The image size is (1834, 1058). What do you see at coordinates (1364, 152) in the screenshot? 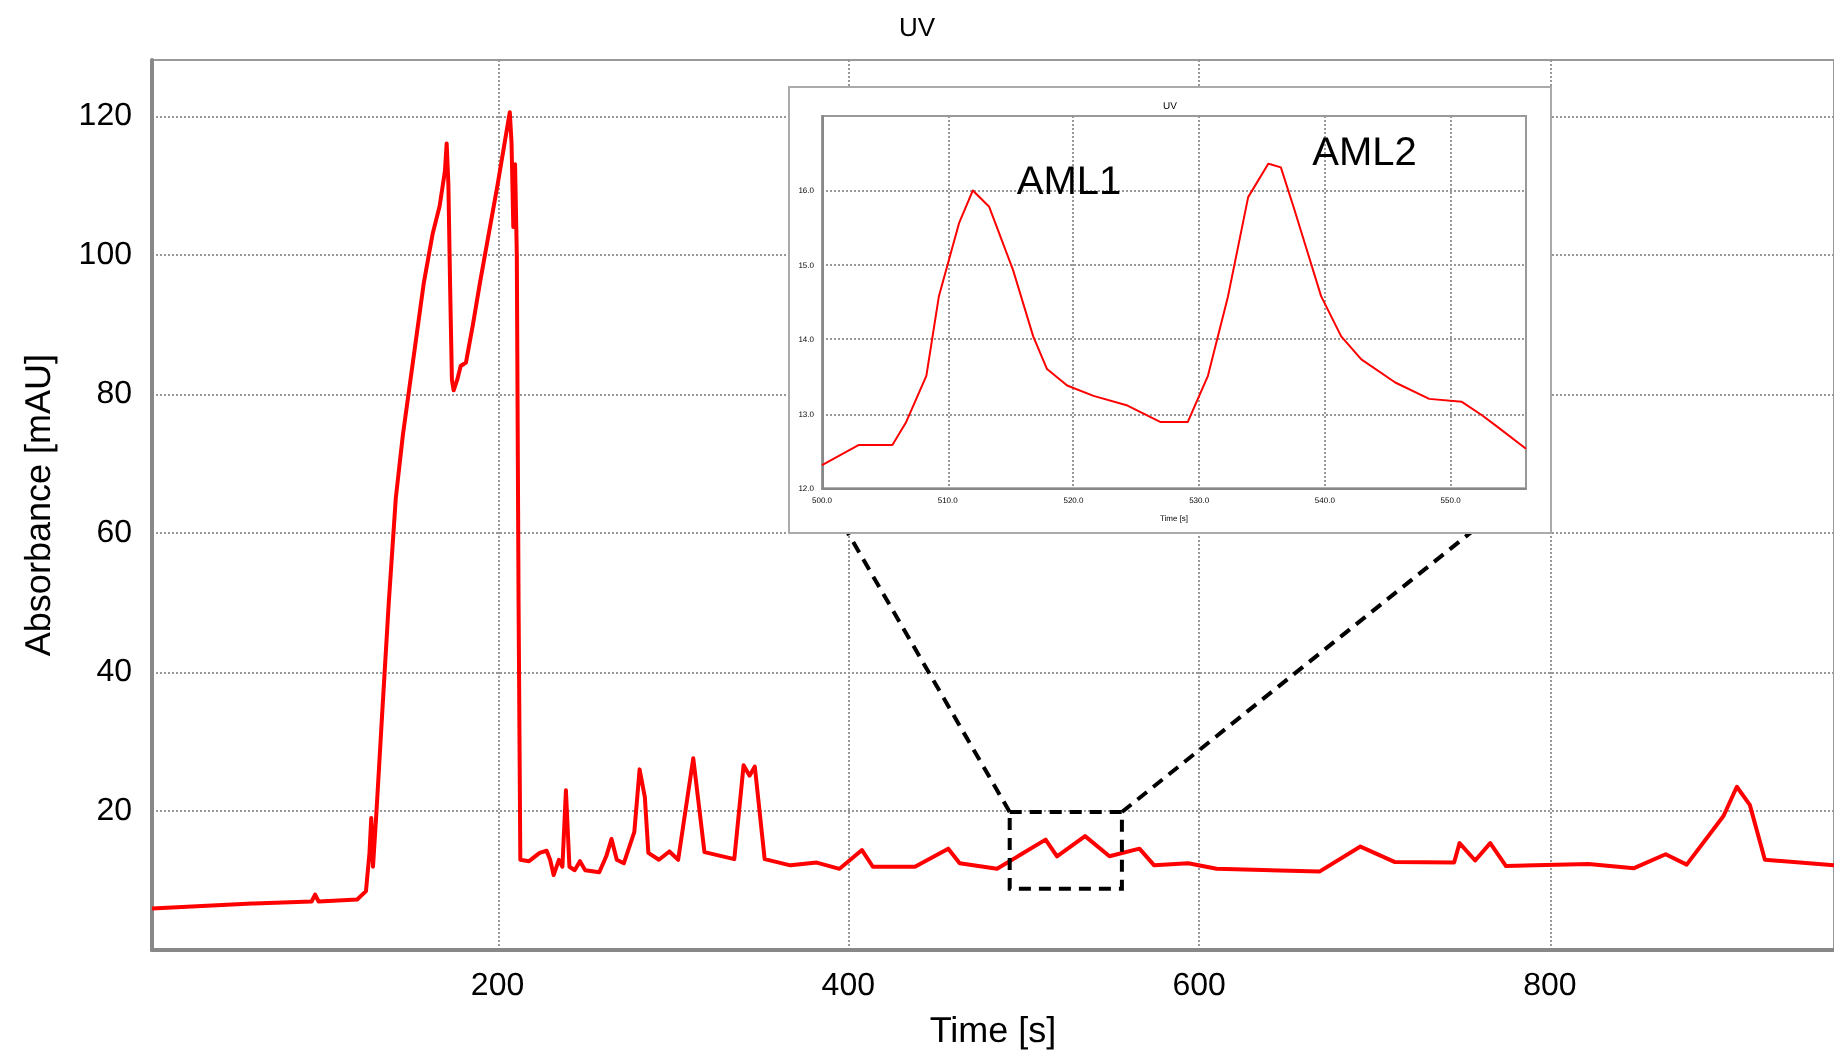
I see `annotation: AML2` at bounding box center [1364, 152].